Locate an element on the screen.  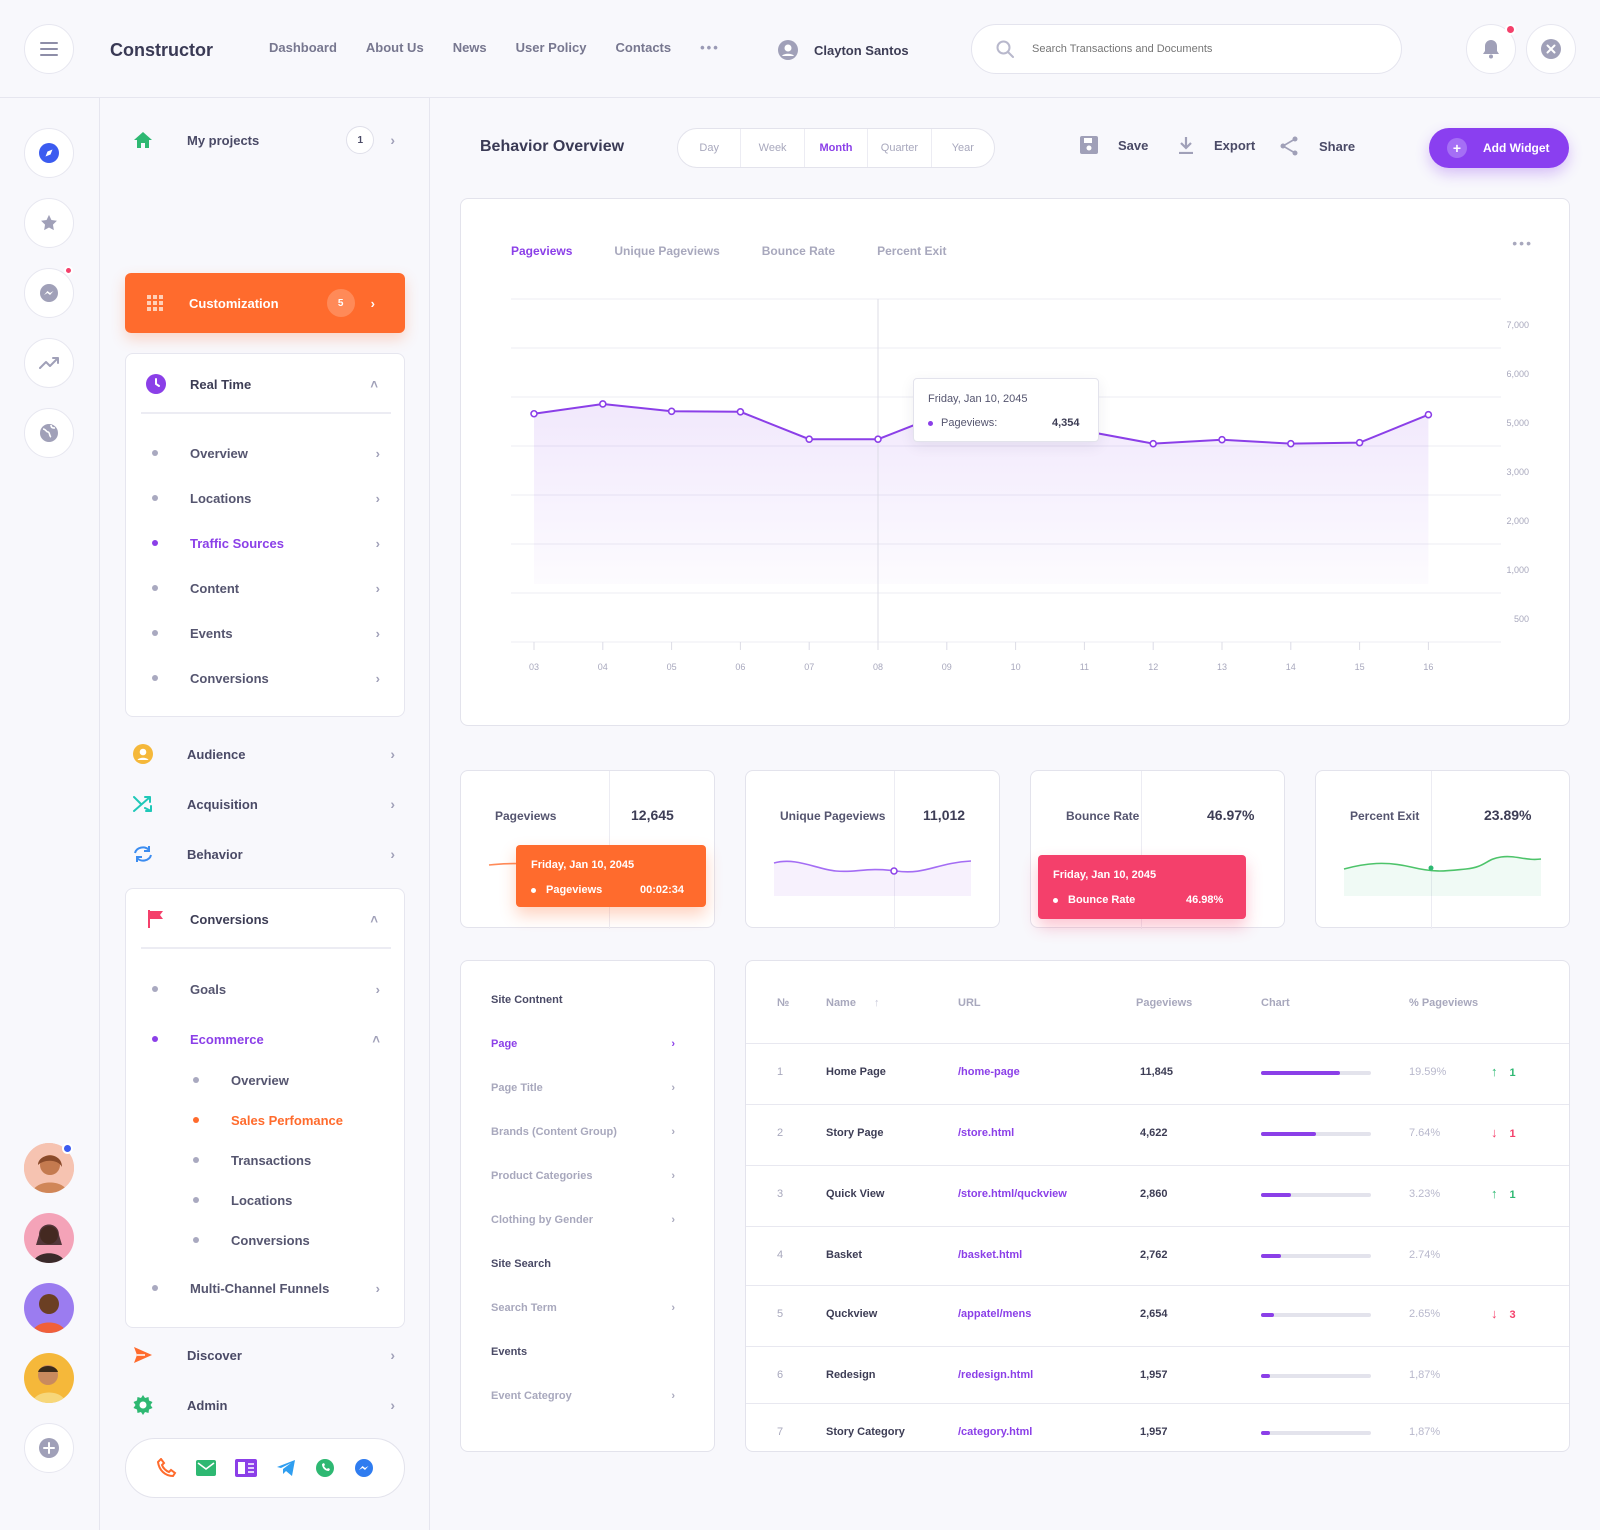
sidebar-item-locations: Locations › is located at coordinates (266, 498).